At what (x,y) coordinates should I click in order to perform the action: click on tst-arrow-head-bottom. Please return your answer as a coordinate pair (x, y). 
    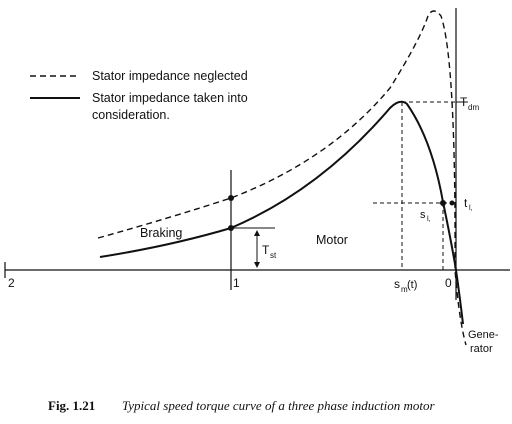
    Looking at the image, I should click on (257, 265).